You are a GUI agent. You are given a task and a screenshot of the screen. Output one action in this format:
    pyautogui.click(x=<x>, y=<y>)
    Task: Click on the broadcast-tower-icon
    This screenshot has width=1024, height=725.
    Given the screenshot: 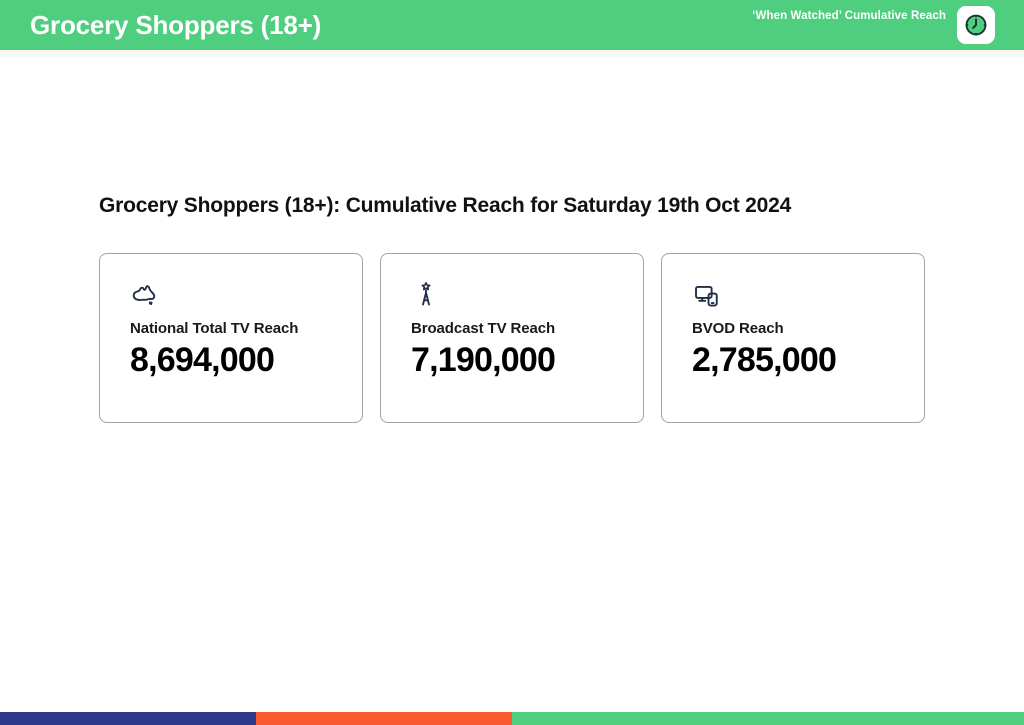 What is the action you would take?
    pyautogui.click(x=426, y=294)
    